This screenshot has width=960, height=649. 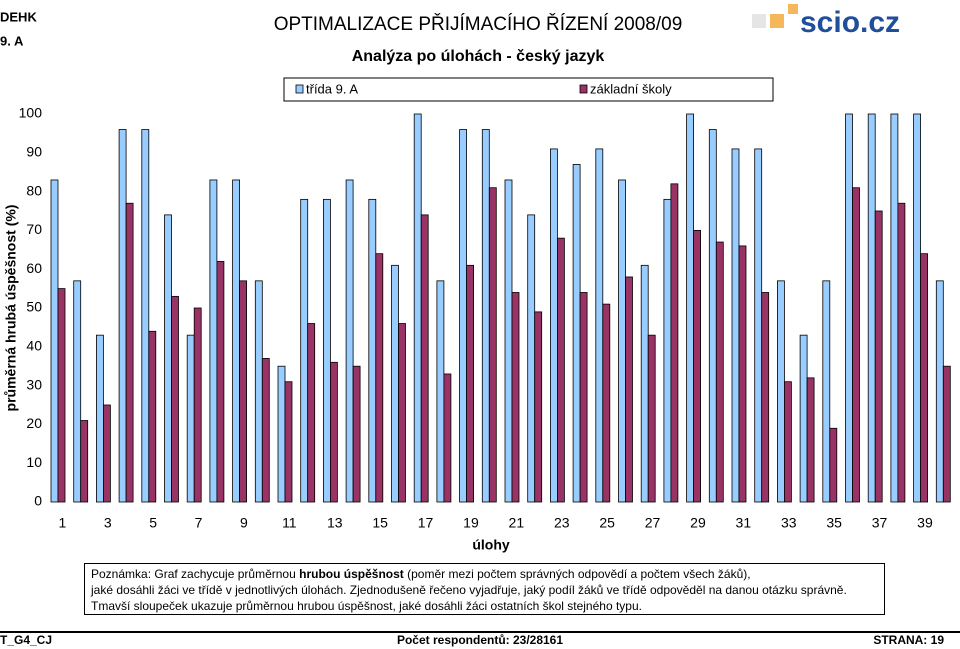 What do you see at coordinates (491, 545) in the screenshot?
I see `x-axis-label: úlohy` at bounding box center [491, 545].